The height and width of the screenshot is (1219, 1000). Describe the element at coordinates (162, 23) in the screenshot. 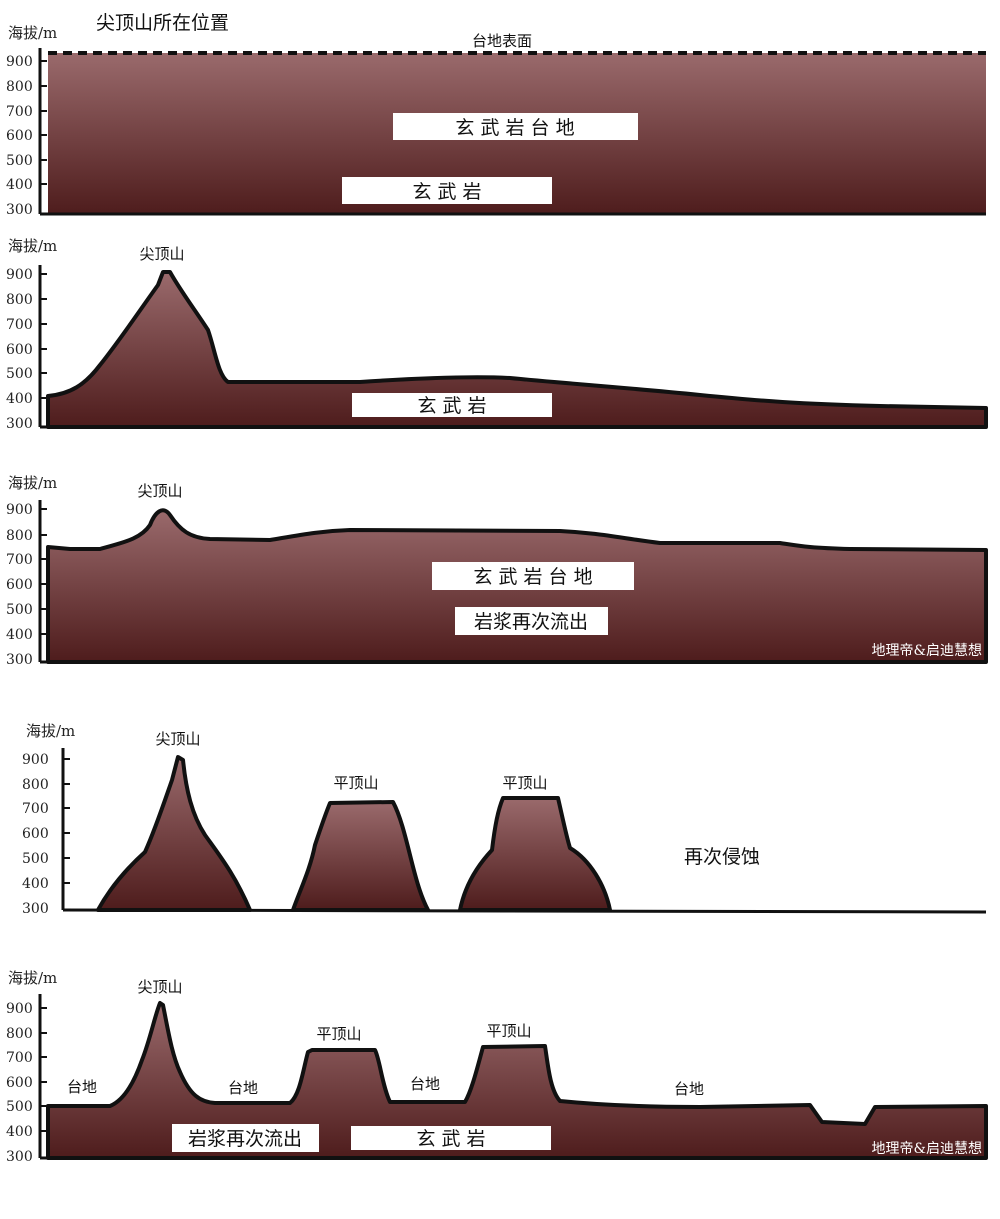

I see `diagram-title: 尖顶山所在位置` at that location.